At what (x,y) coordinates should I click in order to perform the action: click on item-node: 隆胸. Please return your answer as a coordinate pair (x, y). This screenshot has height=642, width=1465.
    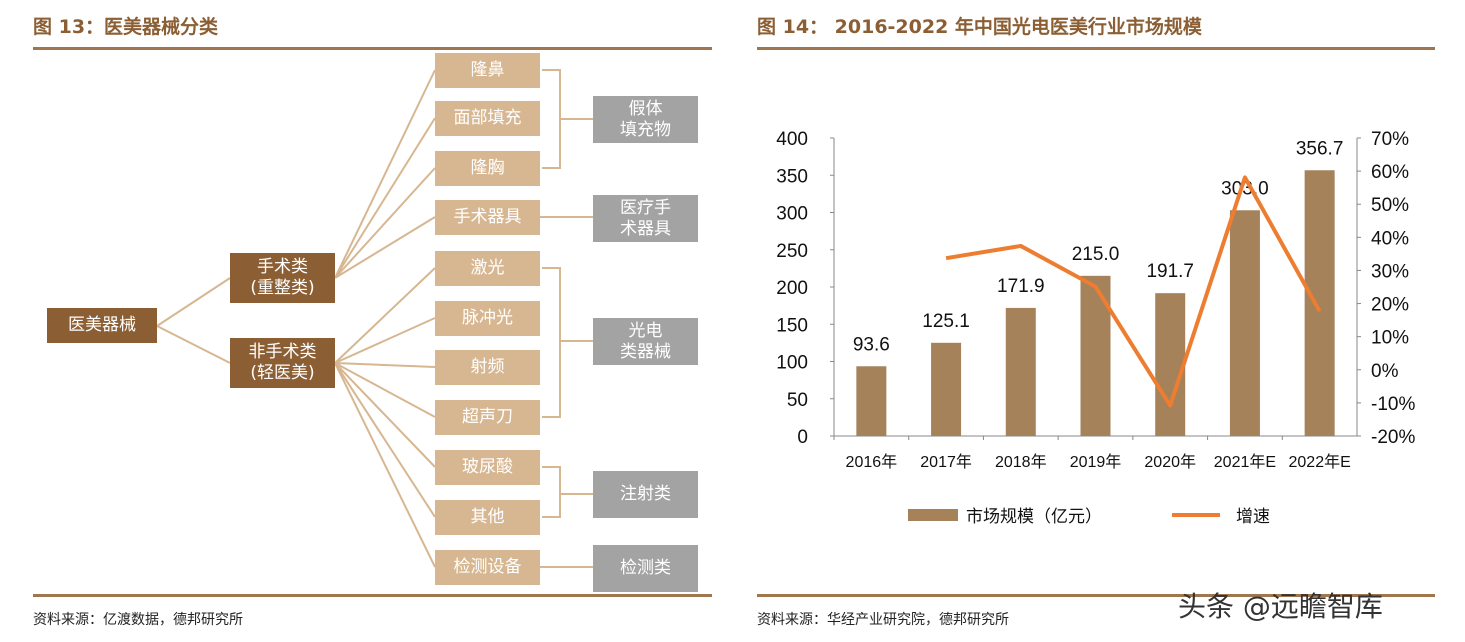
    Looking at the image, I should click on (487, 168).